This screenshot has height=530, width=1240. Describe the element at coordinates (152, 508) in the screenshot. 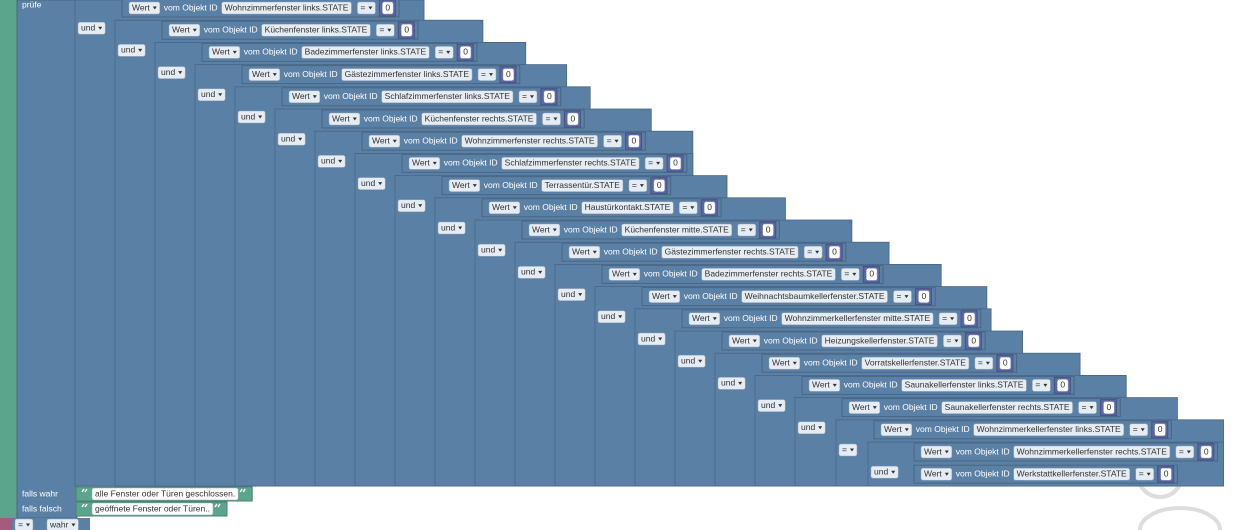

I see `string-field: geöffnete Fenster oder Türen..` at that location.